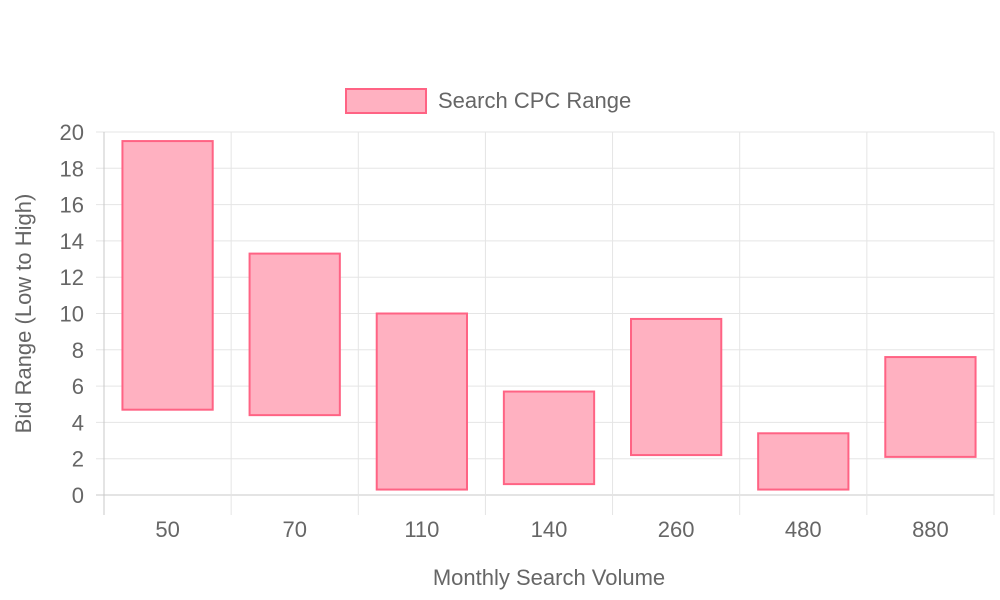 Image resolution: width=1000 pixels, height=600 pixels. Describe the element at coordinates (549, 529) in the screenshot. I see `x-tick-label: 140` at that location.